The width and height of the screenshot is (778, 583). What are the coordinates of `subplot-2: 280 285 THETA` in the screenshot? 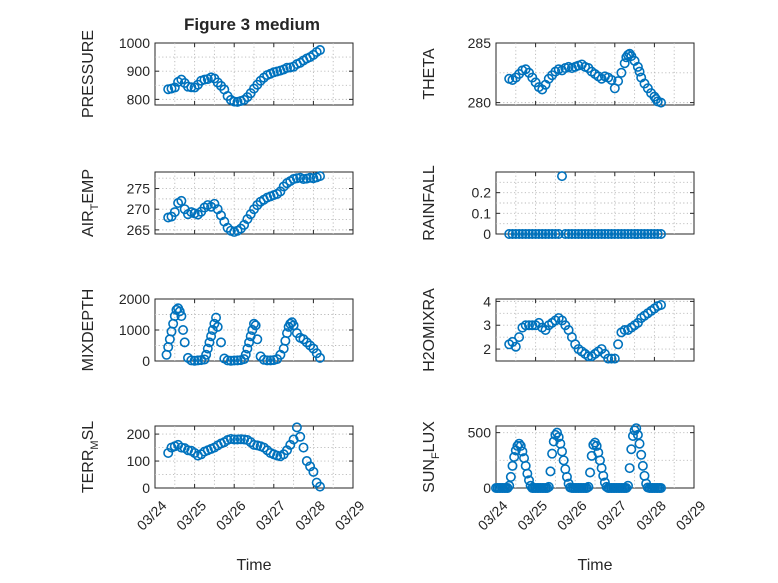 It's located at (558, 73).